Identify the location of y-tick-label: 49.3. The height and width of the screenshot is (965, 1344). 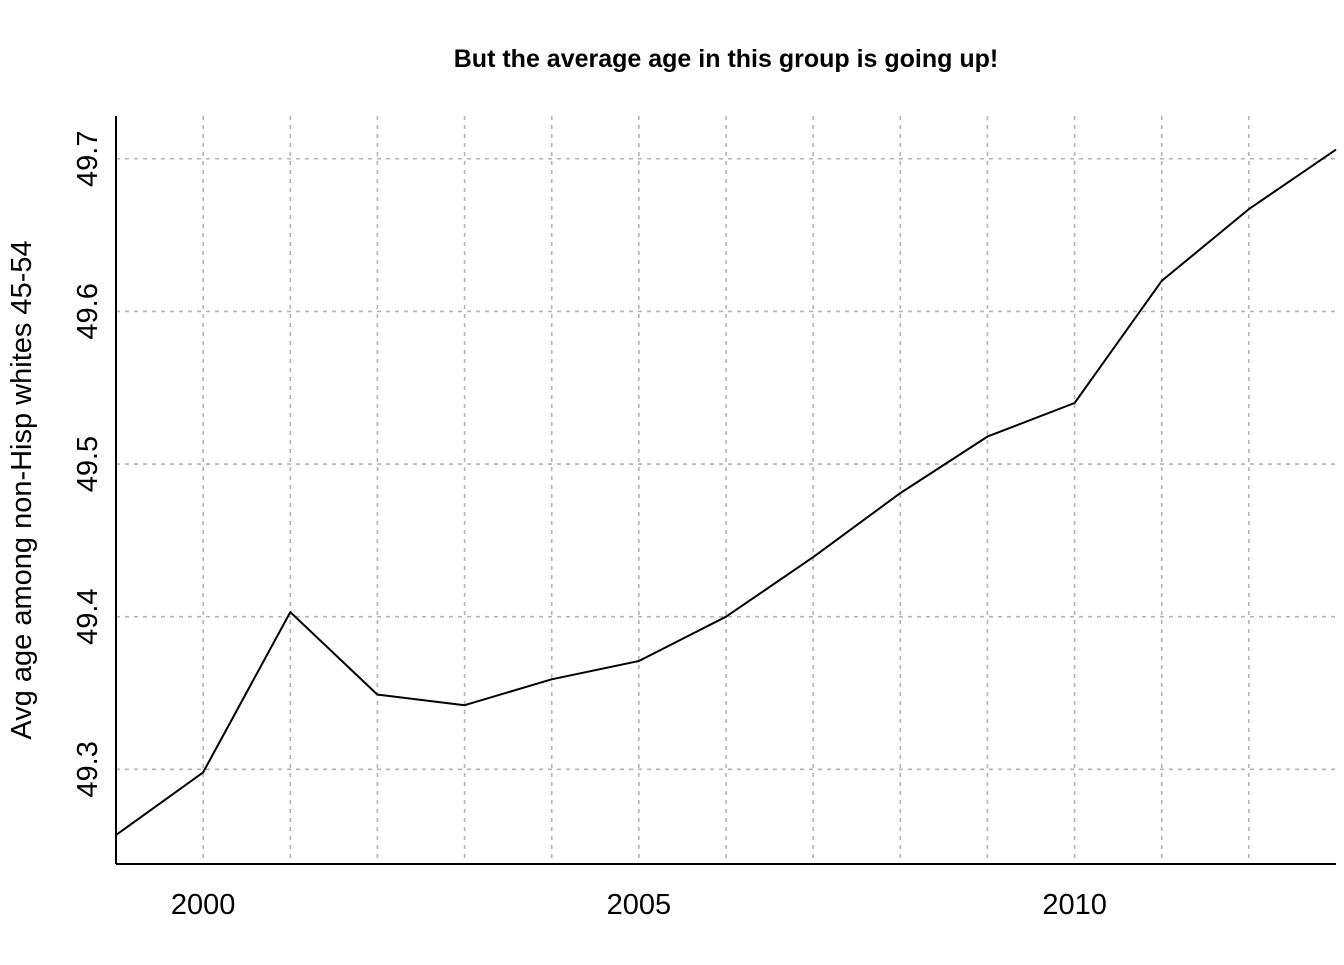
(88, 769).